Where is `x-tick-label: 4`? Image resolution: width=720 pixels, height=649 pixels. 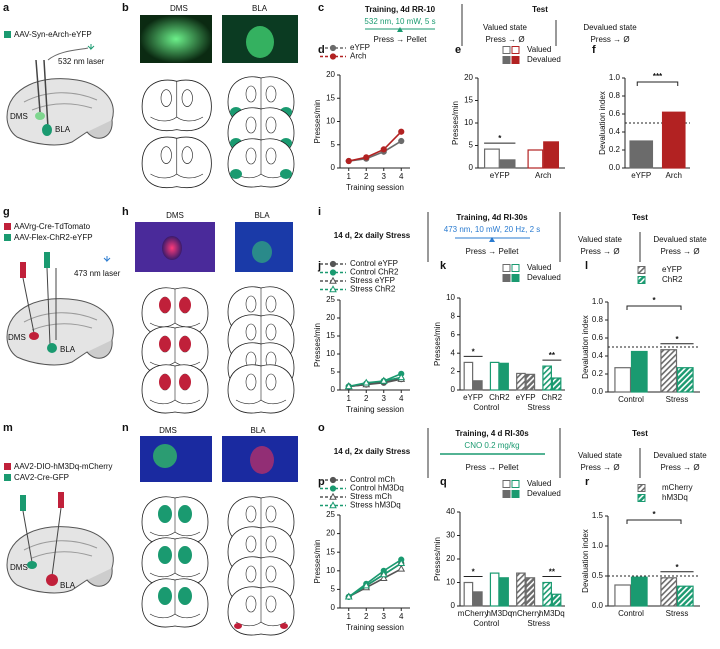 x-tick-label: 4 is located at coordinates (401, 398).